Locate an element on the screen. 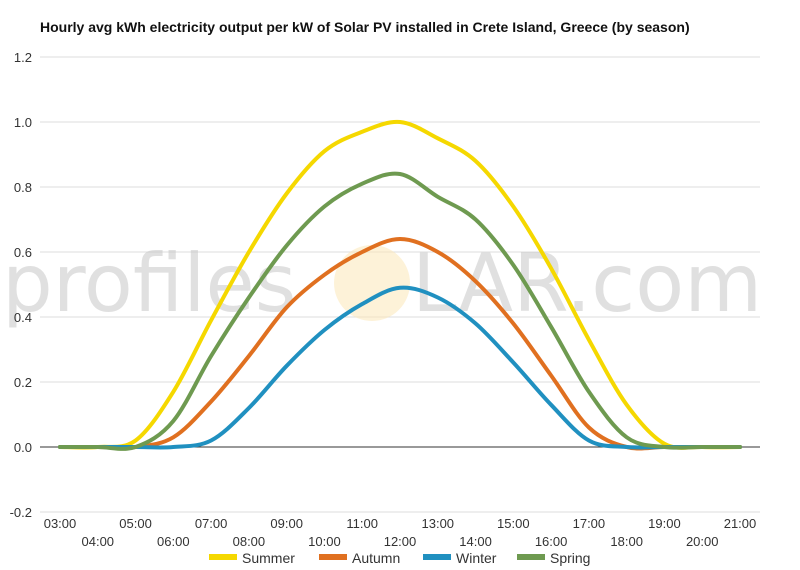 The width and height of the screenshot is (800, 570). y-tick-label: -0.2 is located at coordinates (21, 512).